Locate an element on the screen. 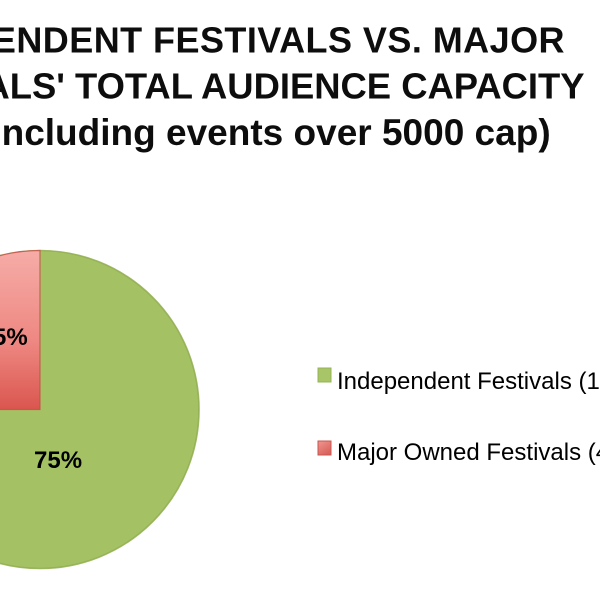  svg-text: 75% is located at coordinates (58, 460).